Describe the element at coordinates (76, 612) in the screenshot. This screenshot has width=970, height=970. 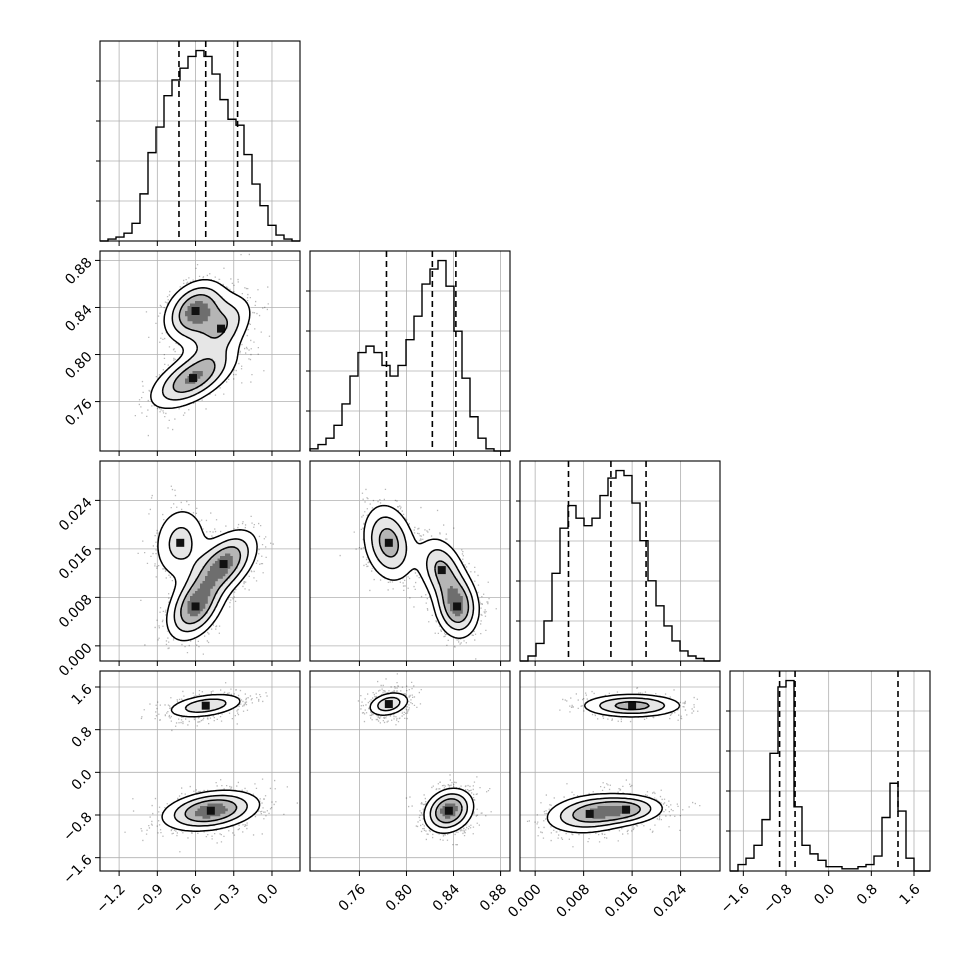
I see `y-tick-label: 0.008` at that location.